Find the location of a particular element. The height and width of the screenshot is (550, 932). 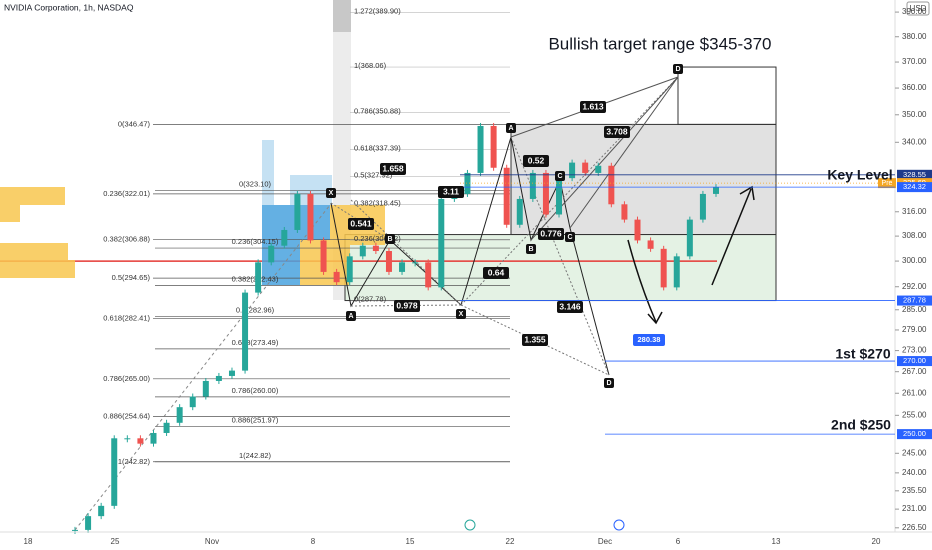

y-tick-label: 226.50 is located at coordinates (914, 527).